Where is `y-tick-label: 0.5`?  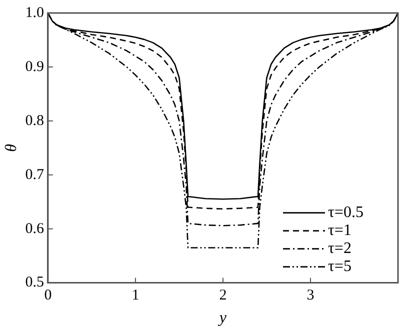
y-tick-label: 0.5 is located at coordinates (34, 282).